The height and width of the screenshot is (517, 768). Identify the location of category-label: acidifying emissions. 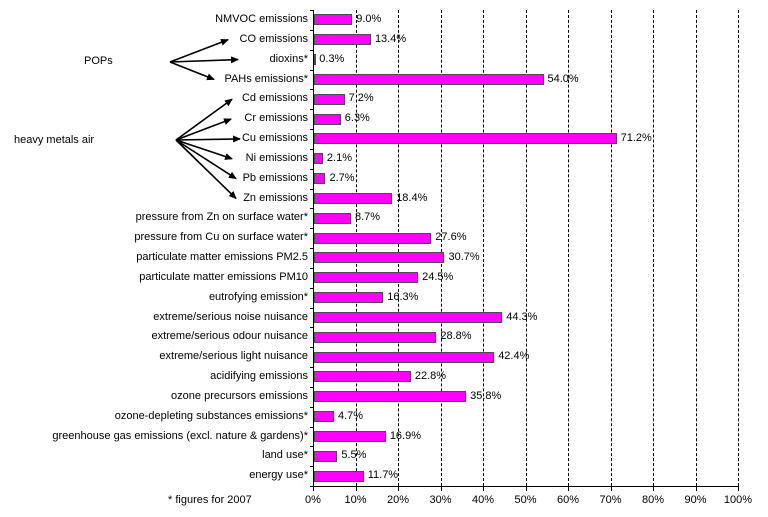
(259, 376).